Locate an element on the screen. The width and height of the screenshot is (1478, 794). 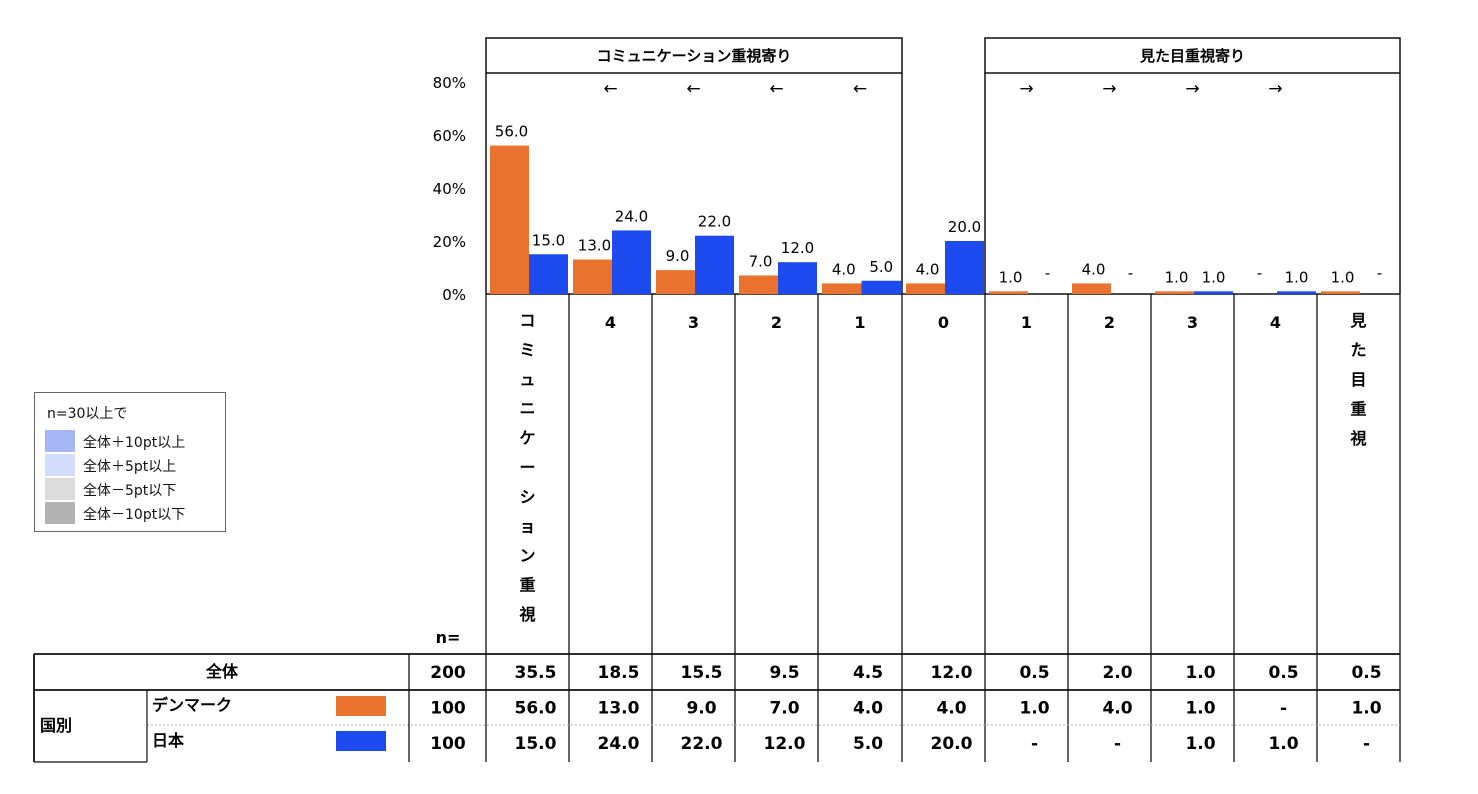
table-cell: 4.5 is located at coordinates (868, 673).